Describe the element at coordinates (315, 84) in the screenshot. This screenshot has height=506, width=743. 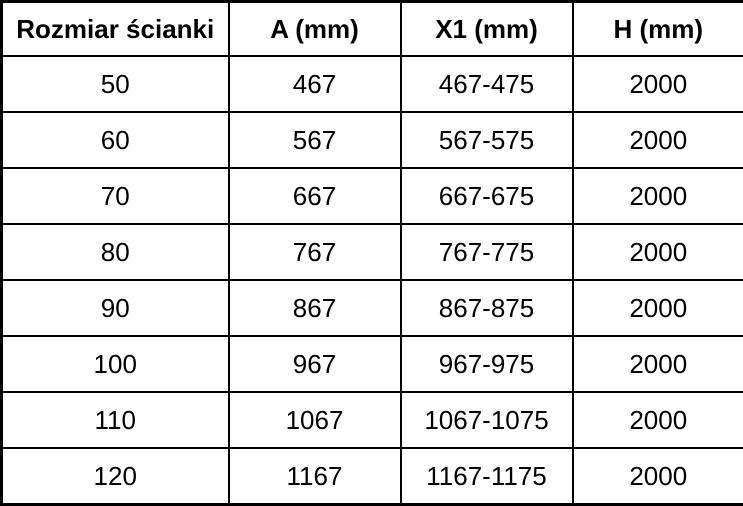
I see `table-cell: 467` at that location.